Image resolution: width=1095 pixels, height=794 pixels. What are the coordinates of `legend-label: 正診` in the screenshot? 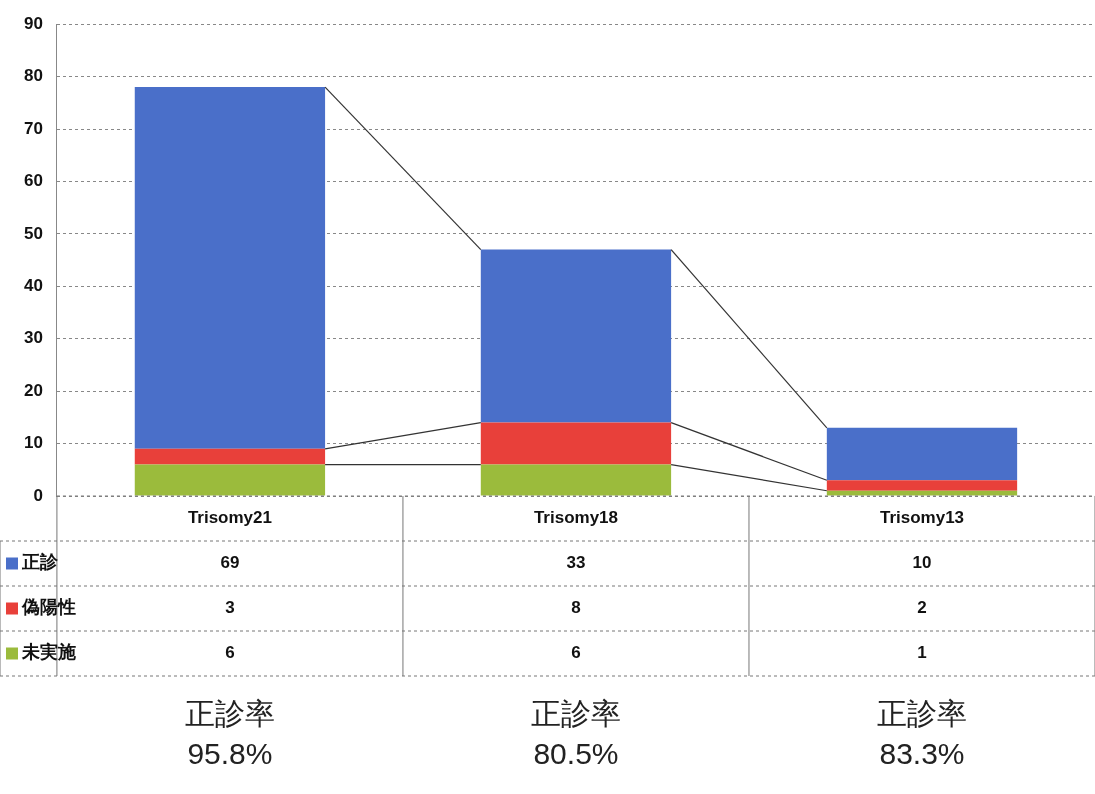 It's located at (40, 562).